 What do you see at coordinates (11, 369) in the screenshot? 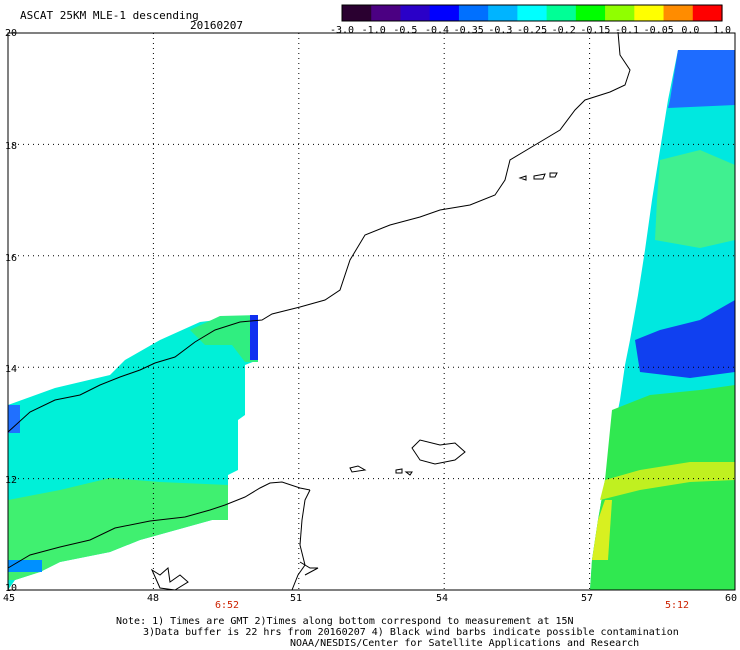
I see `lat-label-14: 14` at bounding box center [11, 369].